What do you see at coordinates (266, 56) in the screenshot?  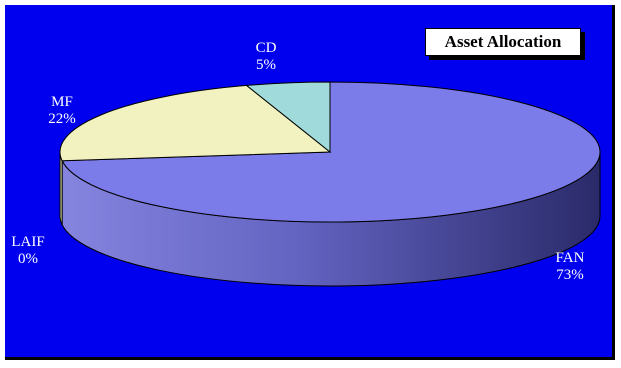 I see `slice-label-cd: CD 5%` at bounding box center [266, 56].